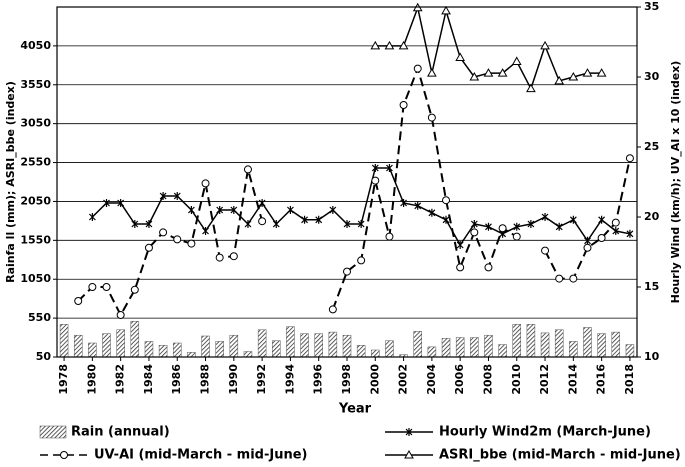  Describe the element at coordinates (374, 379) in the screenshot. I see `x-tick-label: 2000` at that location.